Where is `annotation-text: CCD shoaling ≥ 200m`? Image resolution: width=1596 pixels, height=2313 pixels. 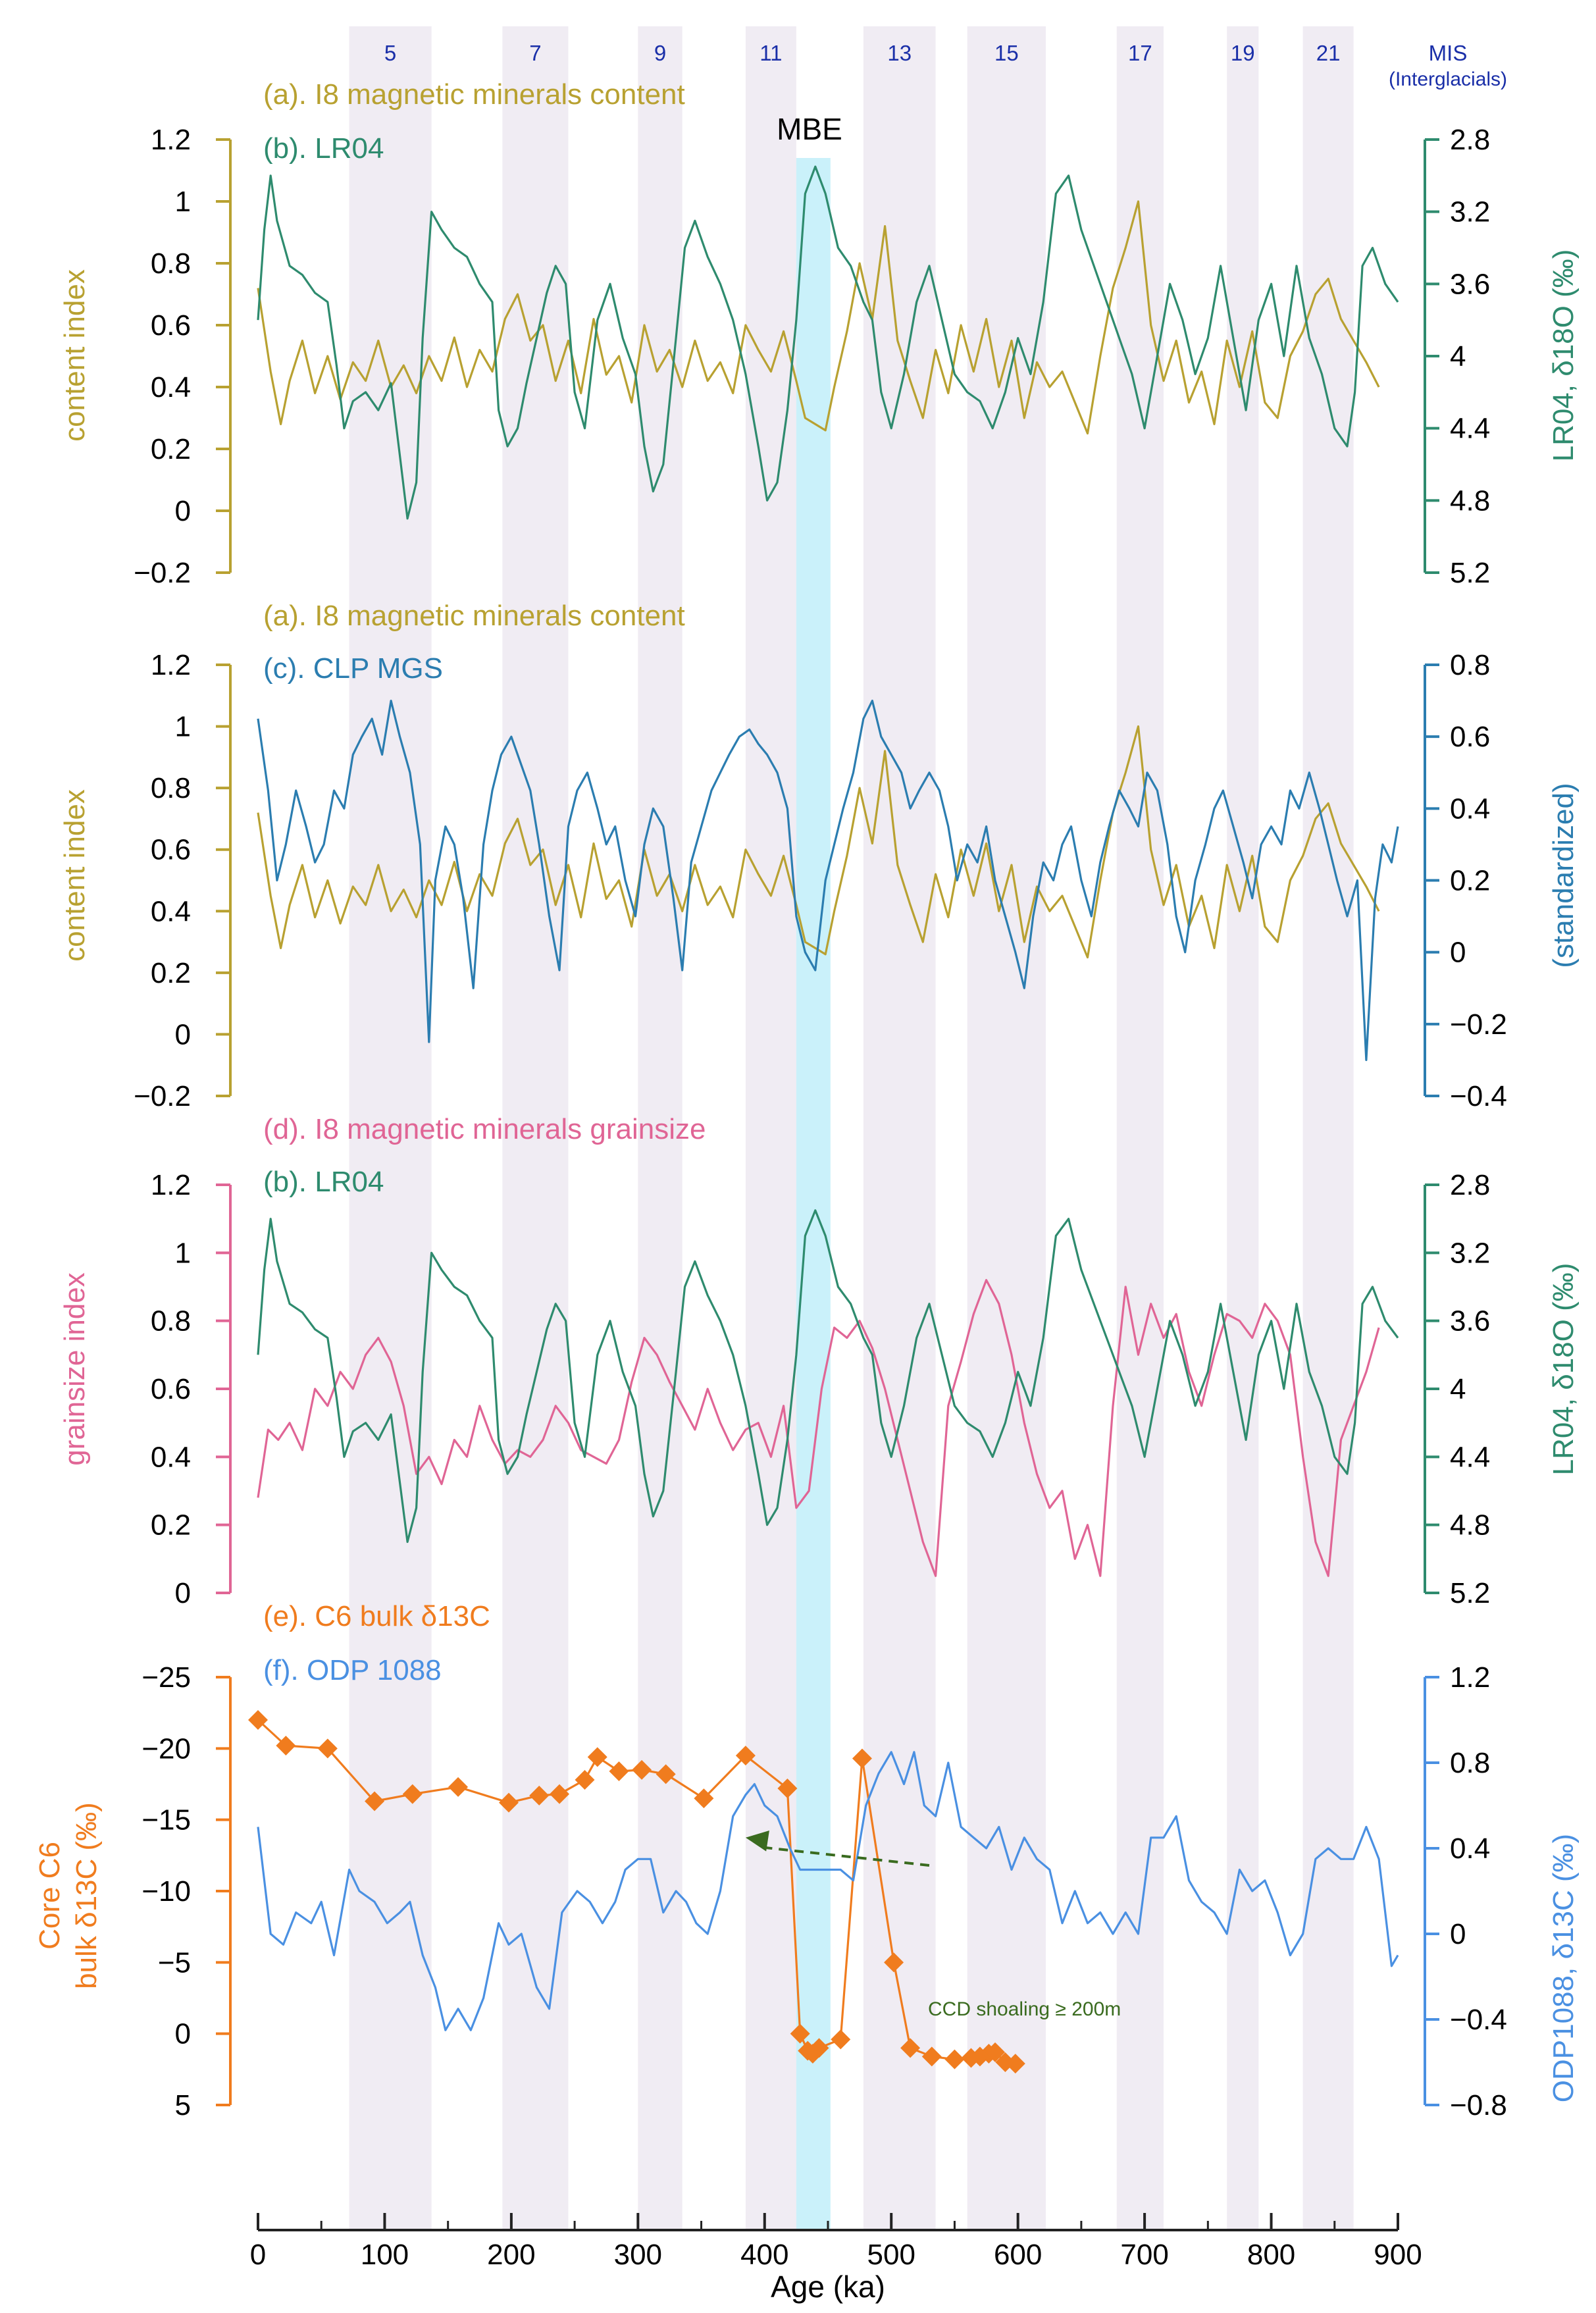
annotation-text: CCD shoaling ≥ 200m is located at coordinates (1024, 2009).